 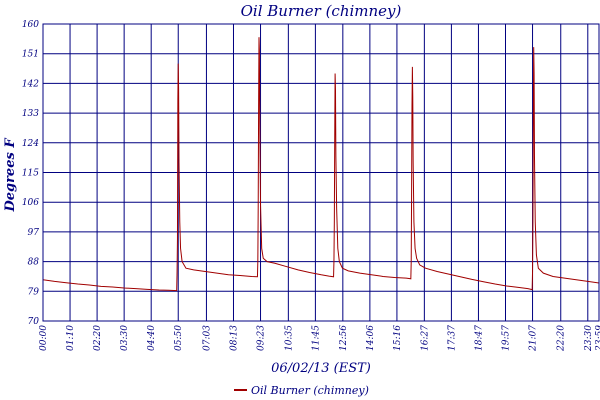 I want to click on x-tick-label: 11:45, so click(x=316, y=338).